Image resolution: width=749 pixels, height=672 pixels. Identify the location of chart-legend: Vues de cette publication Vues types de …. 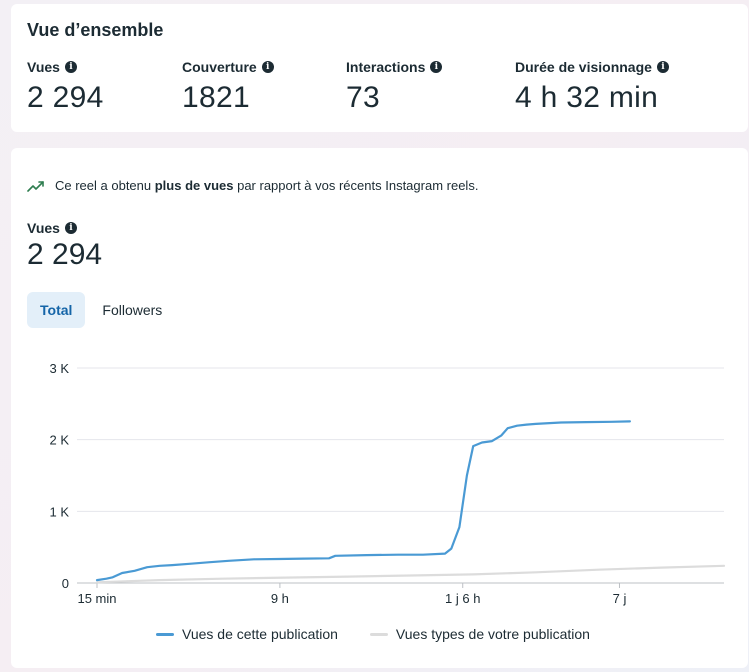
(373, 634).